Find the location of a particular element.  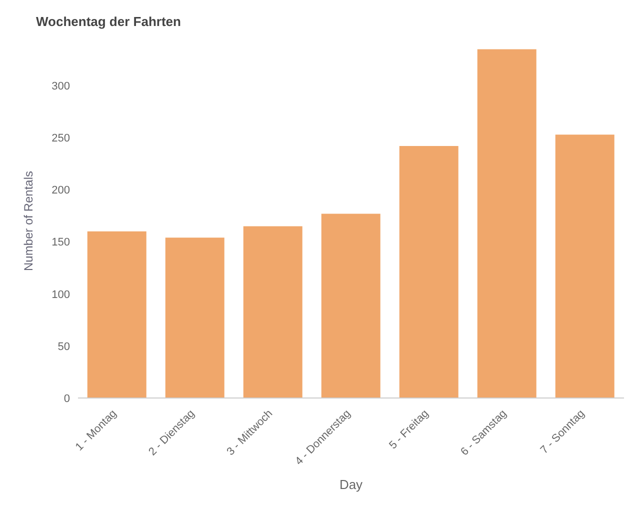

y-tick-label: 100 is located at coordinates (61, 294).